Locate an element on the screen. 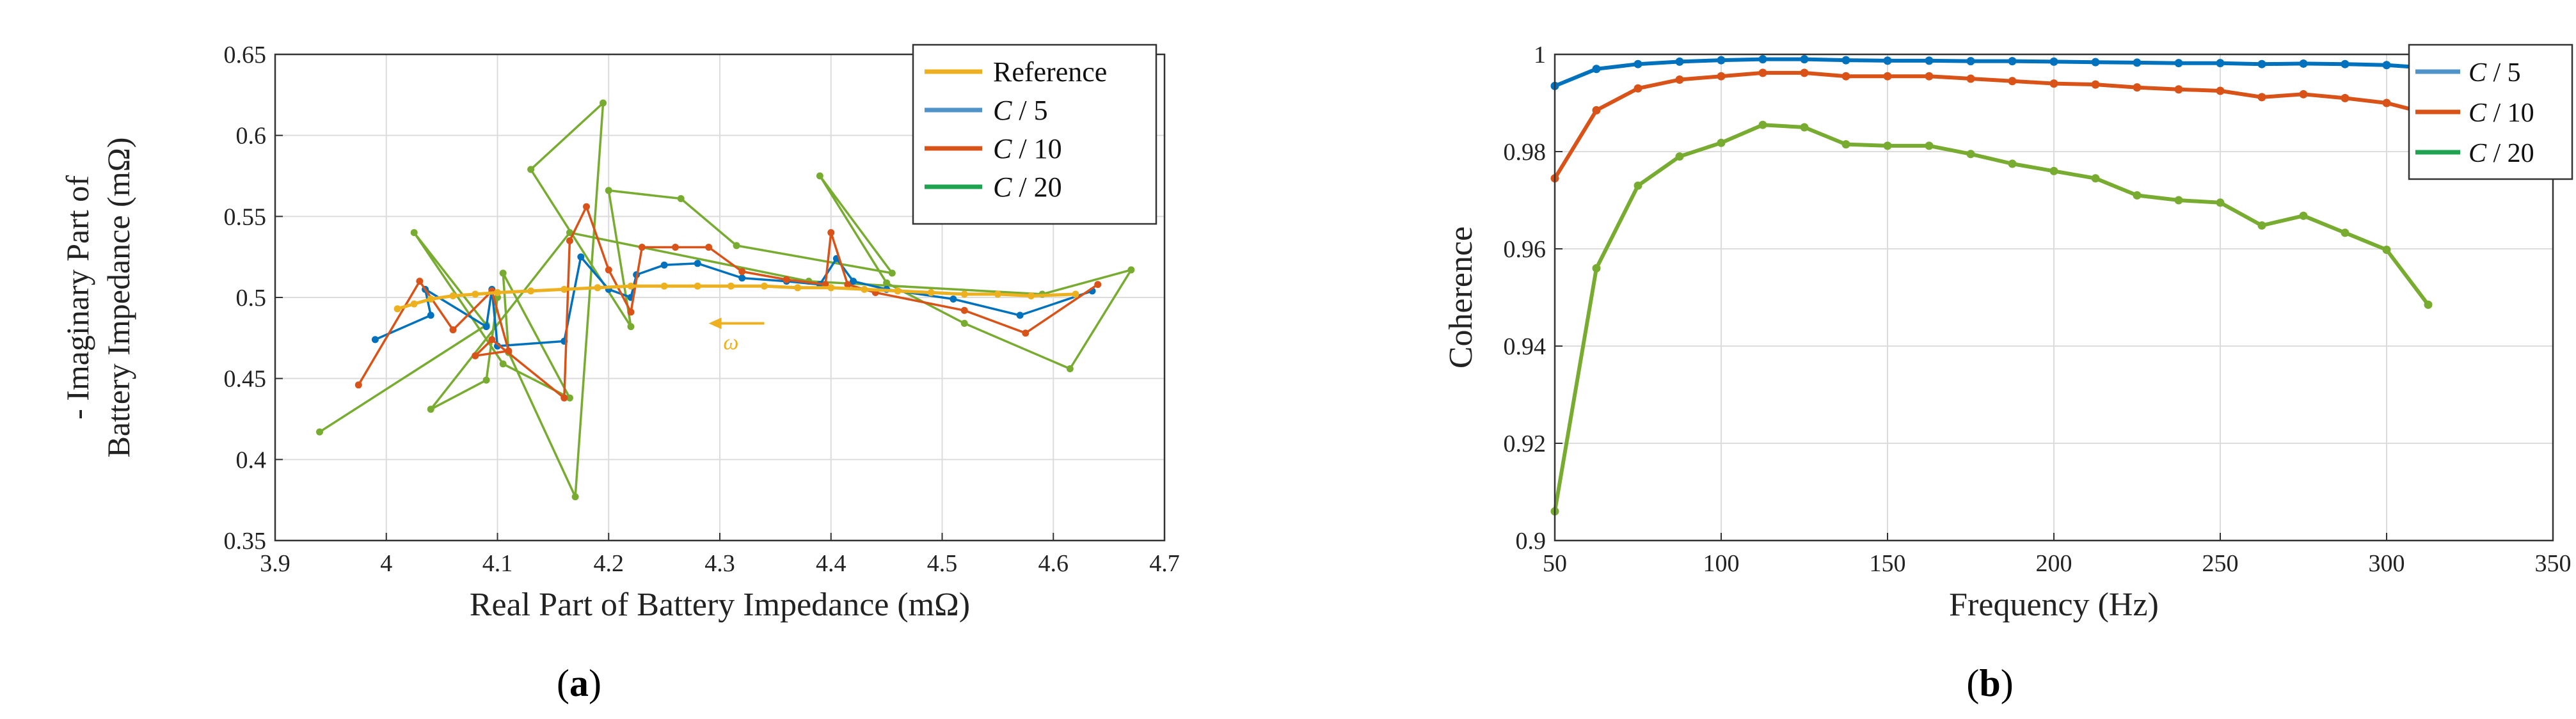 This screenshot has height=719, width=2576. omega-arrowhead is located at coordinates (715, 323).